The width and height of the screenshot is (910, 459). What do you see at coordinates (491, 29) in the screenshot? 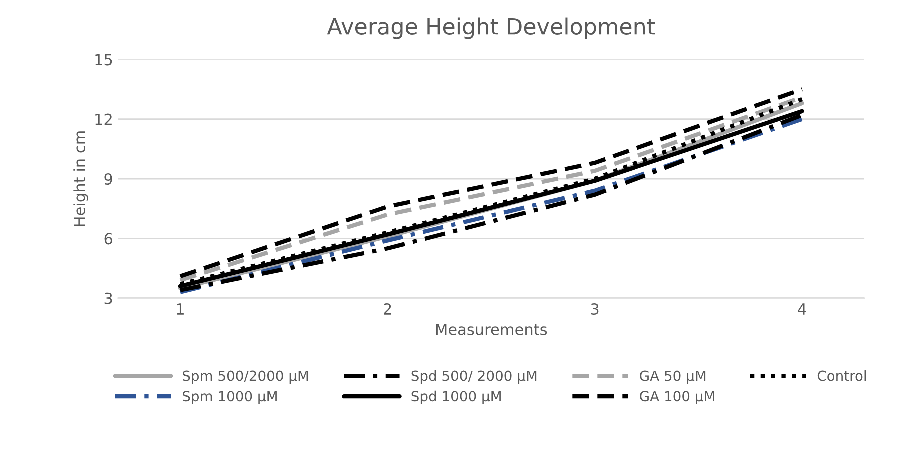
I see `chart-title: Average Height Development` at bounding box center [491, 29].